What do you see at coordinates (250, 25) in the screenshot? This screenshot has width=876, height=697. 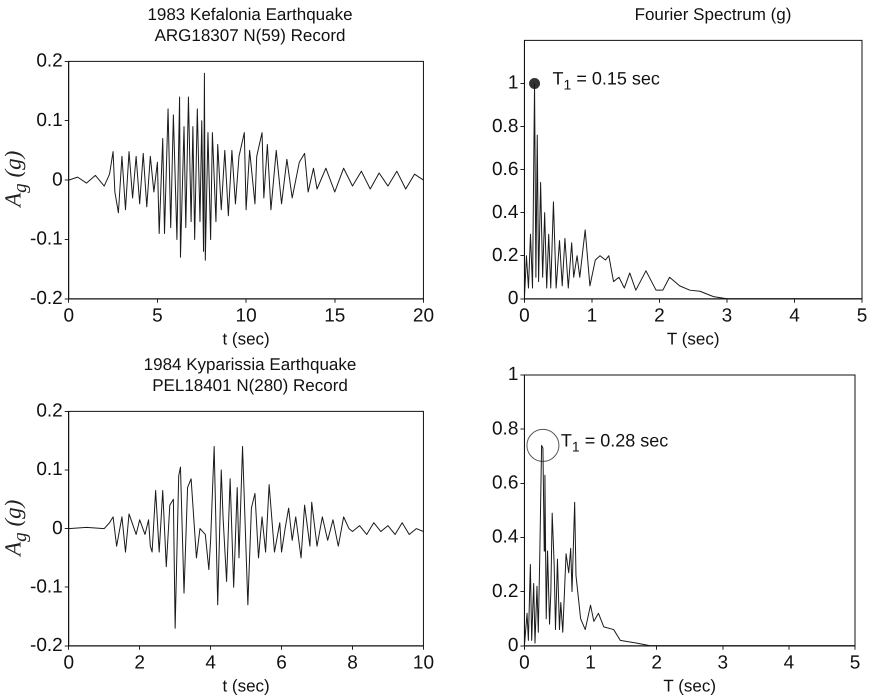 I see `chart-title: 1983 Kefalonia Earthquake ARG18307 N(59) Record` at bounding box center [250, 25].